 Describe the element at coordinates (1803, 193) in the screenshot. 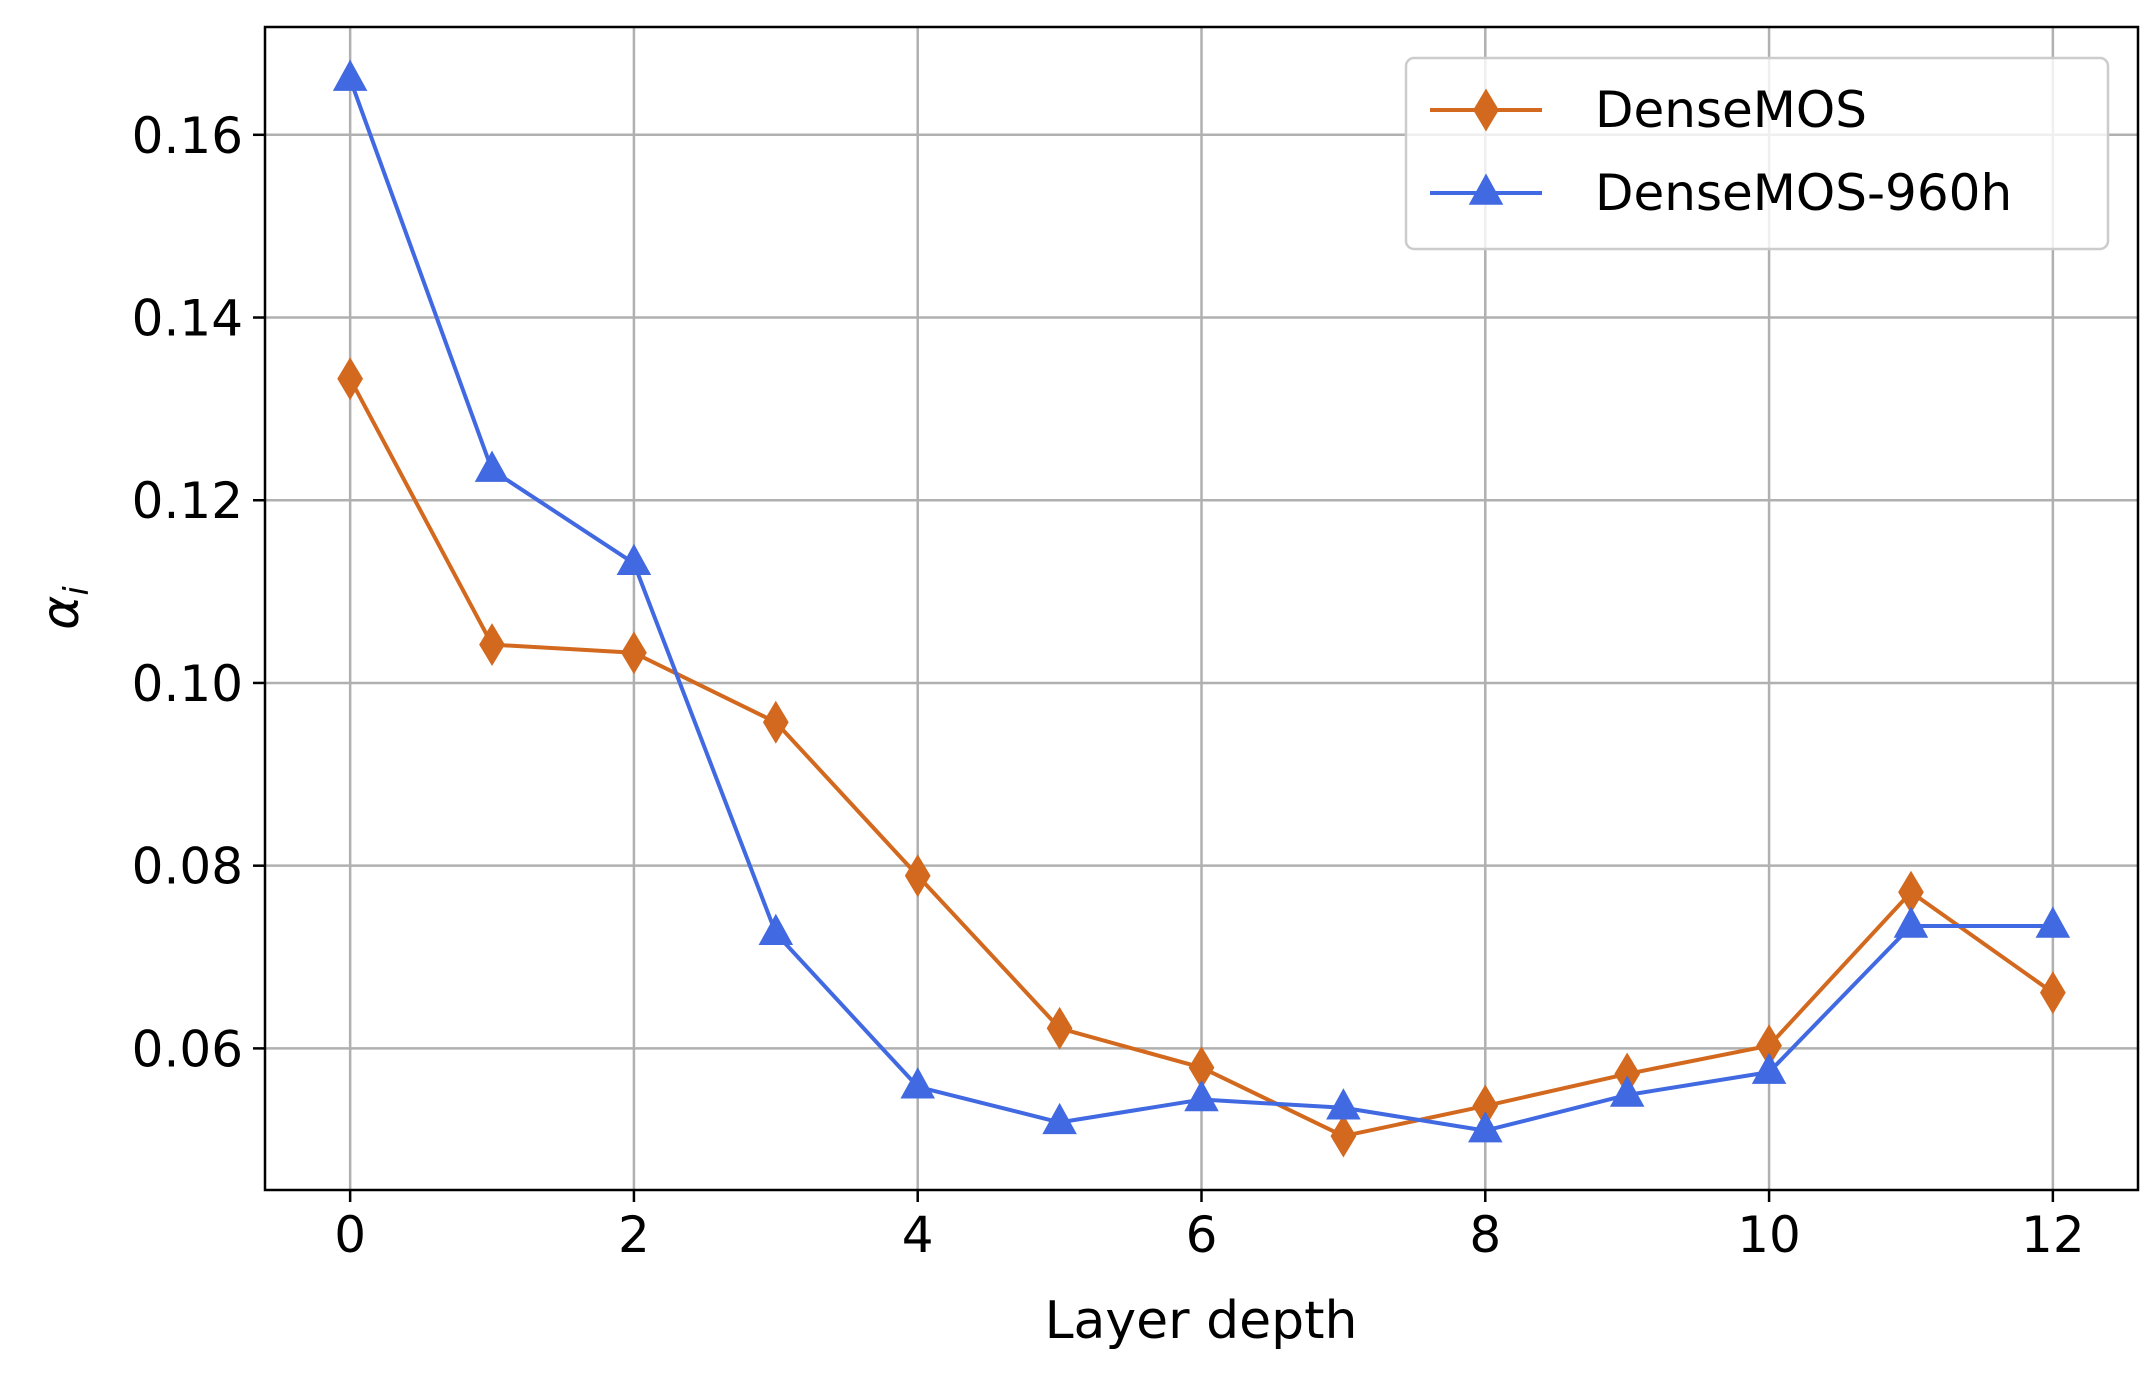

I see `legend-label: DenseMOS-960h` at that location.